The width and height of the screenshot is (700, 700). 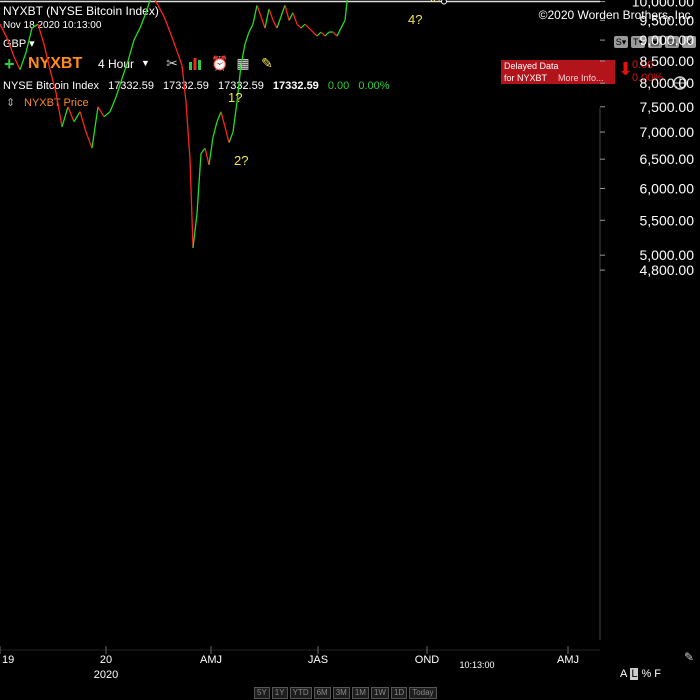 What do you see at coordinates (116, 64) in the screenshot?
I see `period-select: 4 Hour` at bounding box center [116, 64].